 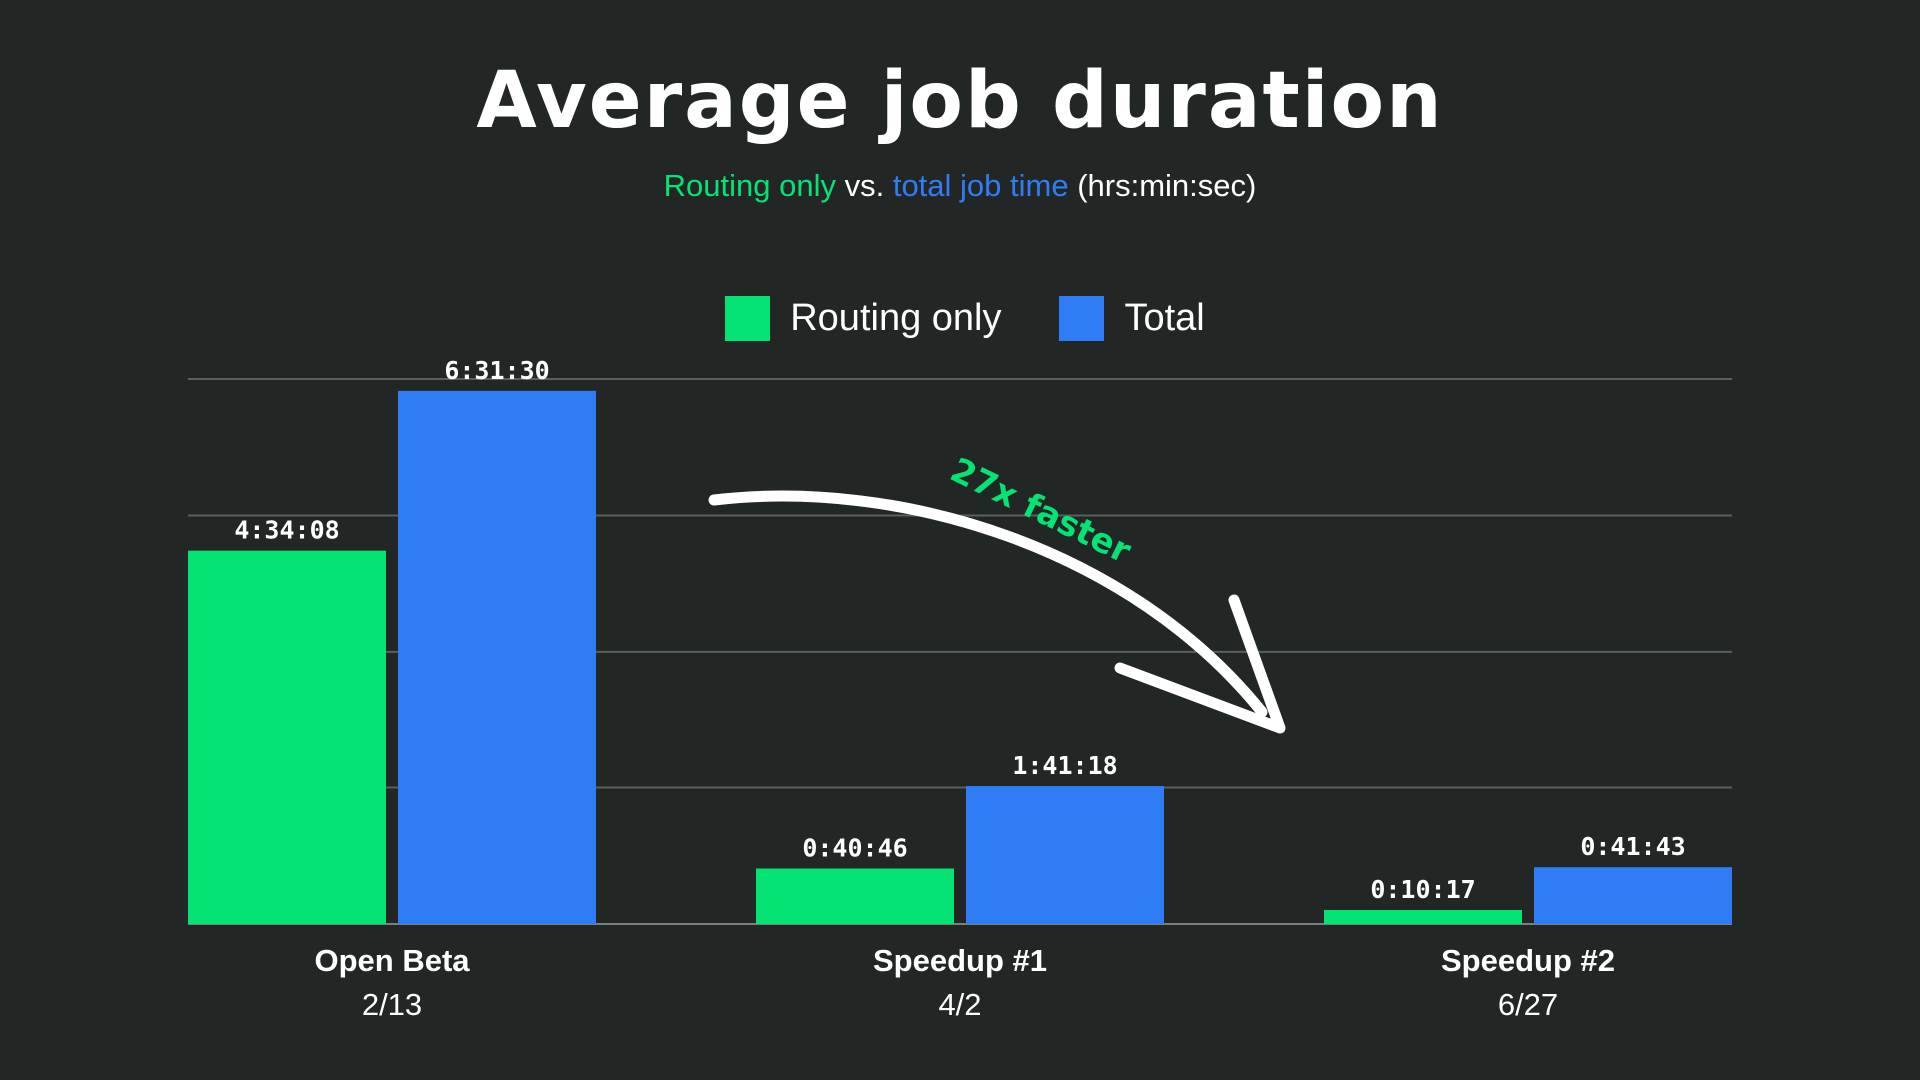 What do you see at coordinates (1162, 185) in the screenshot?
I see `subtitle-units: (hrs:min:sec)` at bounding box center [1162, 185].